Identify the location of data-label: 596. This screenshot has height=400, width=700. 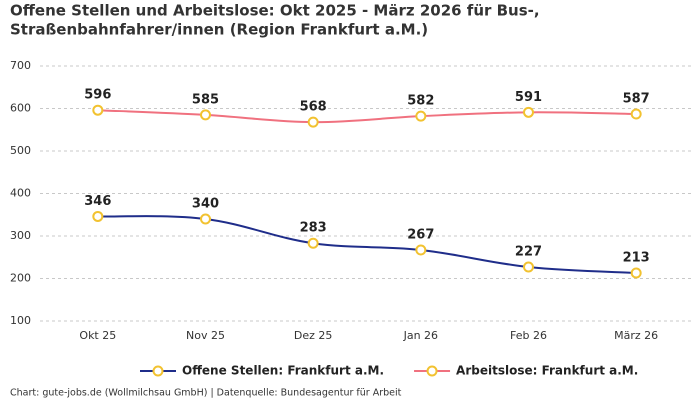
(97, 95).